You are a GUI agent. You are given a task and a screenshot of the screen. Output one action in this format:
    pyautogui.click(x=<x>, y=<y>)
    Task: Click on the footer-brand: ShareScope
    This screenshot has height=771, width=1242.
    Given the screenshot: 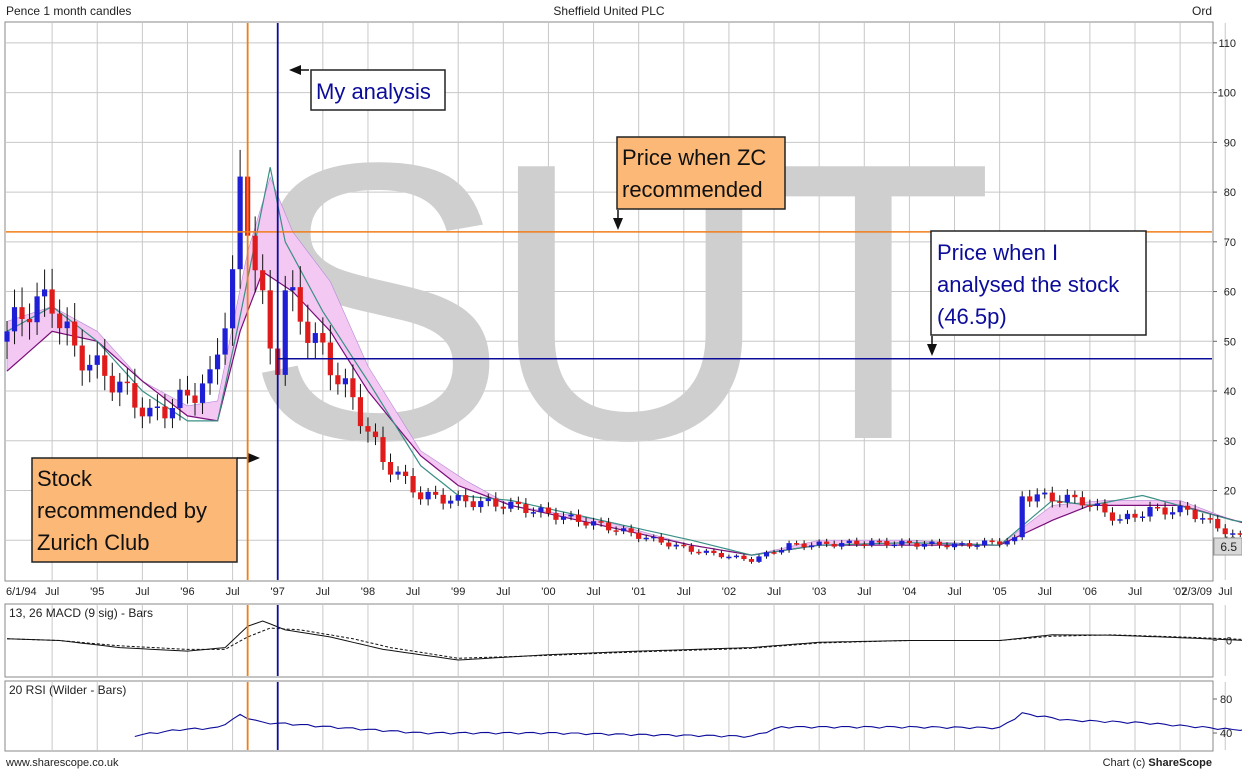 What is the action you would take?
    pyautogui.click(x=1180, y=763)
    